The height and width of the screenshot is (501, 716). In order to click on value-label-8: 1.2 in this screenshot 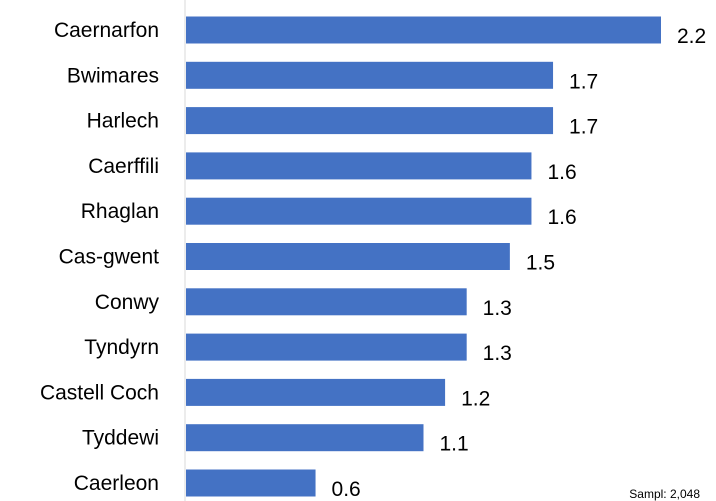, I will do `click(475, 398)`.